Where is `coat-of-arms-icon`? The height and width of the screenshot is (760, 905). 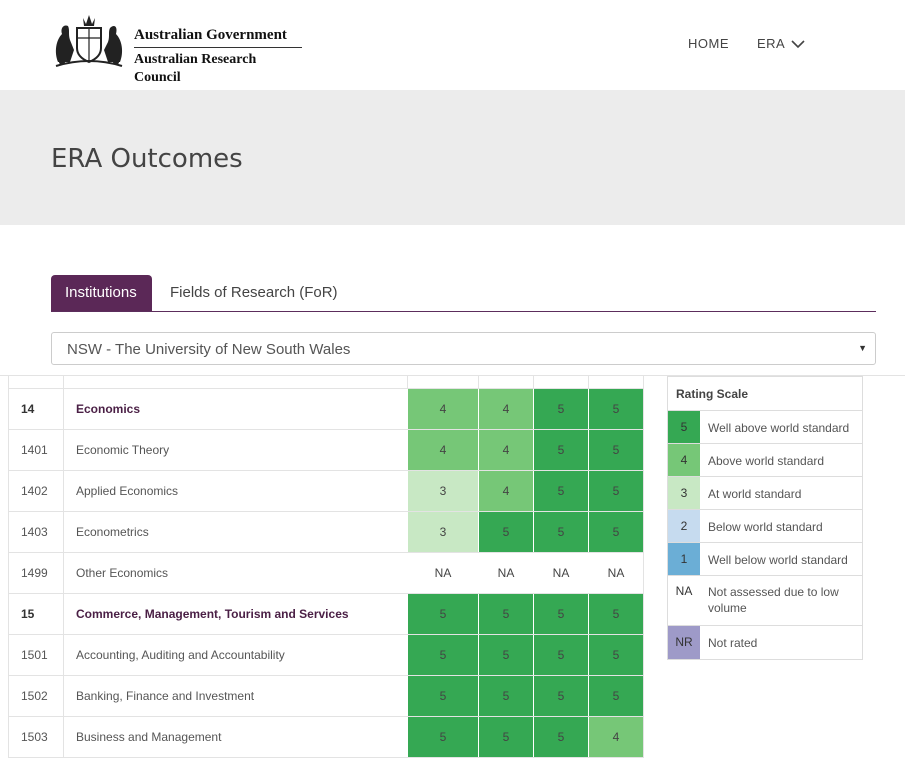 coat-of-arms-icon is located at coordinates (89, 41).